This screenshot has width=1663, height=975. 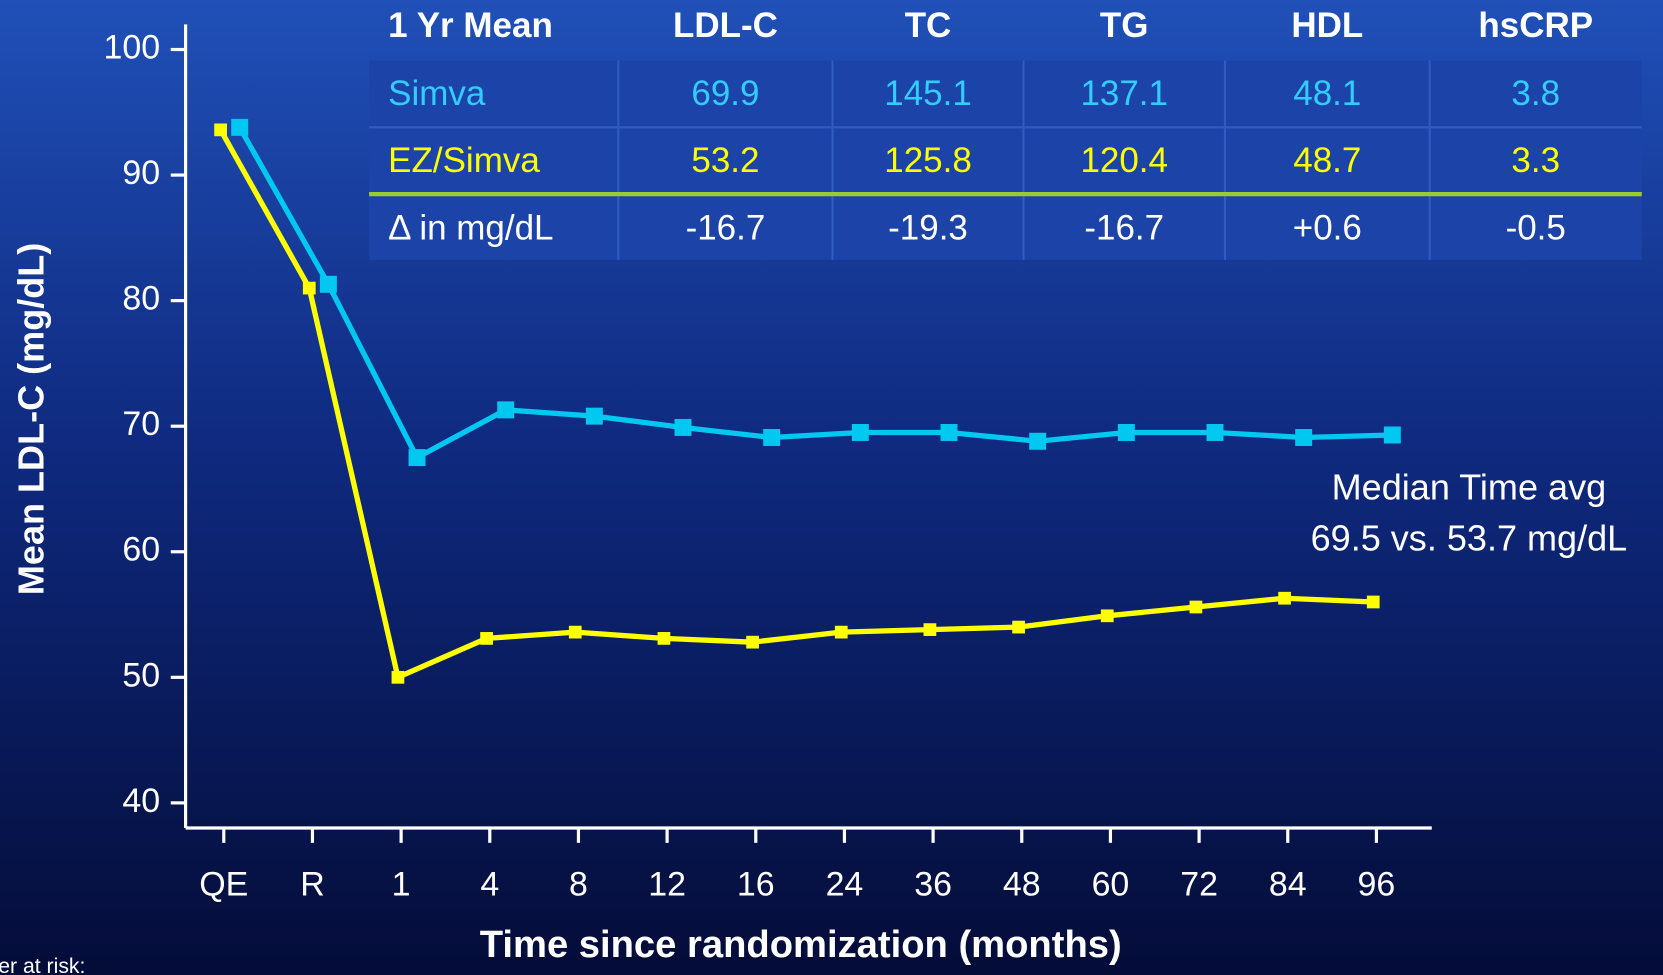 What do you see at coordinates (464, 160) in the screenshot?
I see `table-cell: EZ/Simva` at bounding box center [464, 160].